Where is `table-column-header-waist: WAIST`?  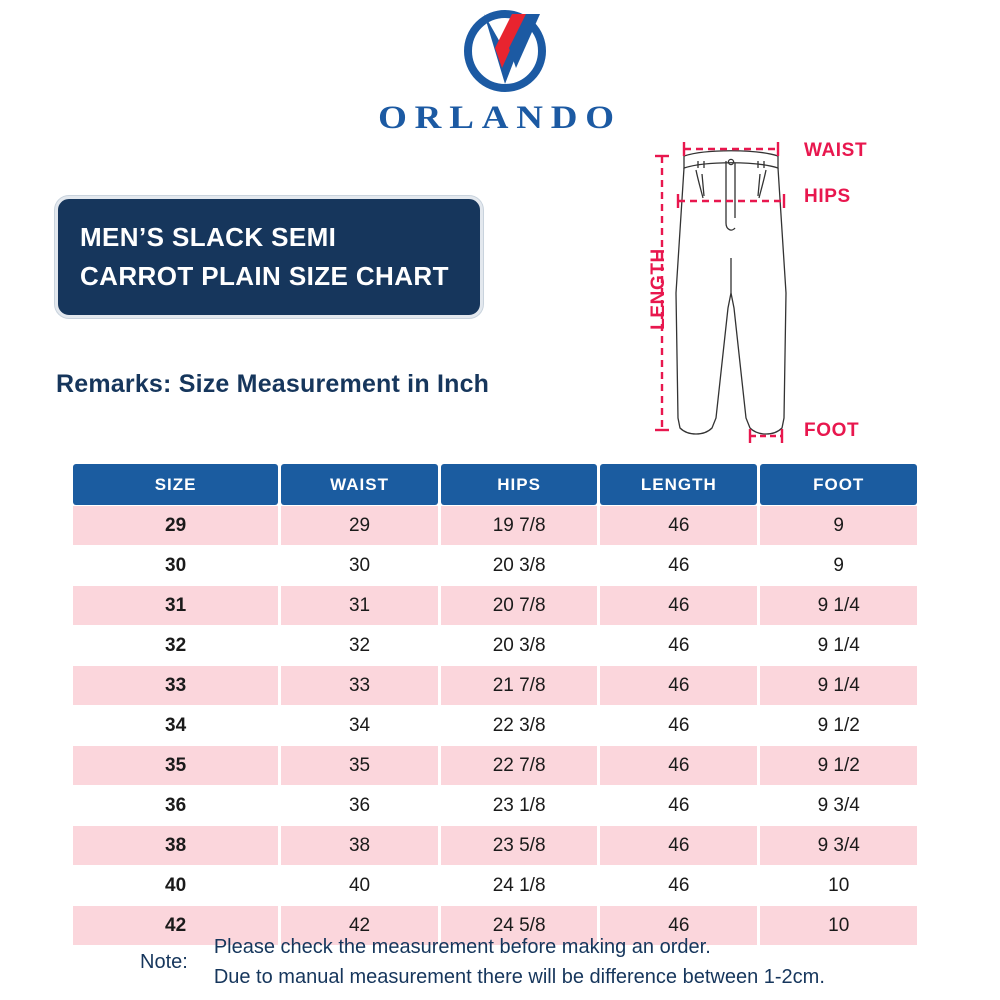 table-column-header-waist: WAIST is located at coordinates (359, 484).